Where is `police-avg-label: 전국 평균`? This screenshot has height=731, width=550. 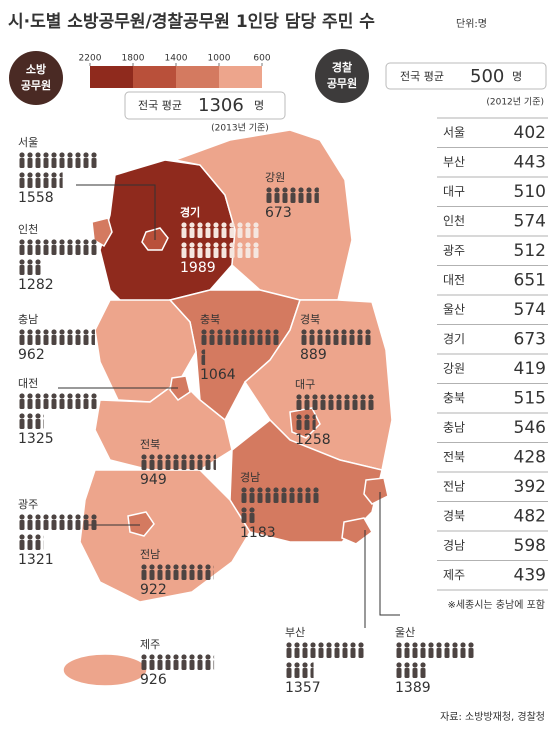 police-avg-label: 전국 평균 is located at coordinates (422, 76).